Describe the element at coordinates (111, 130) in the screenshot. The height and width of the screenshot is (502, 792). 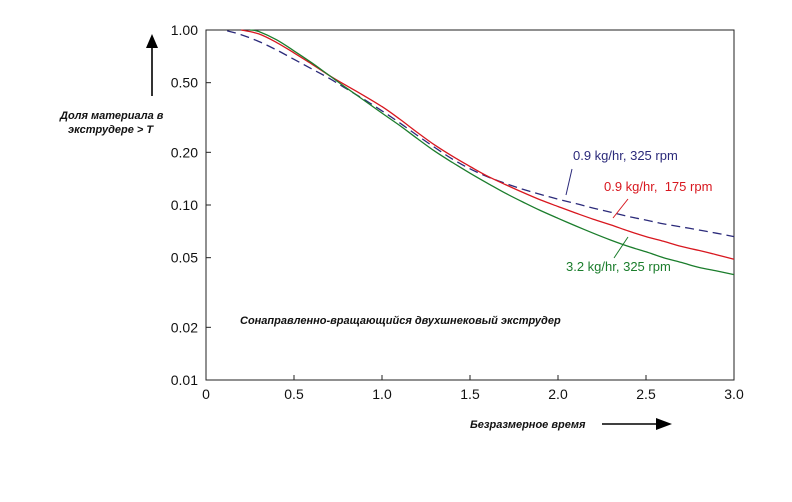
I see `y-axis-title-line2: экструдере > T` at that location.